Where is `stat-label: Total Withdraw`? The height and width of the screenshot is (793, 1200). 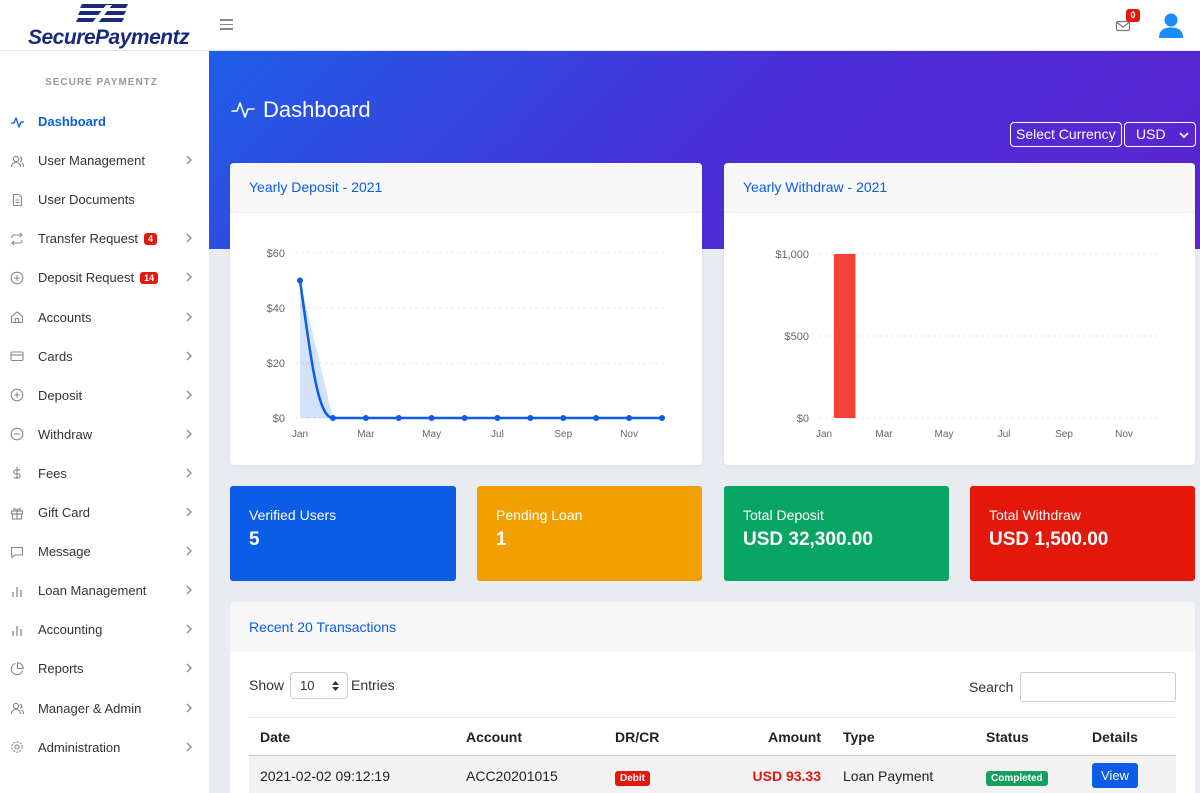
stat-label: Total Withdraw is located at coordinates (1035, 515).